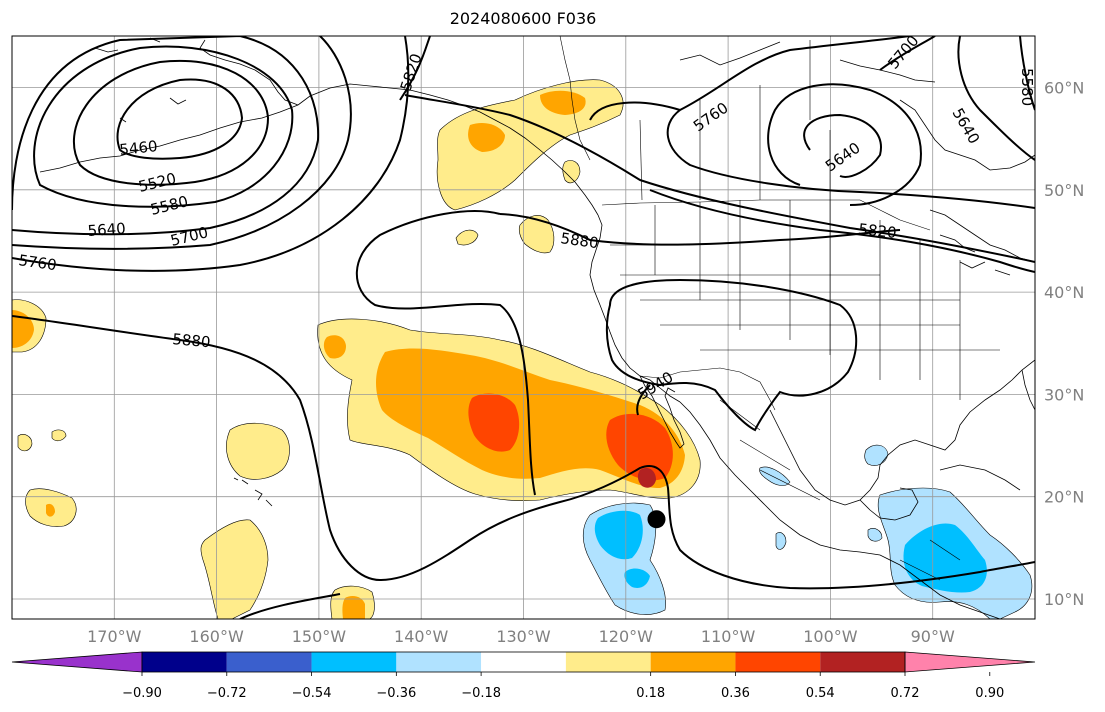 The width and height of the screenshot is (1105, 712). Describe the element at coordinates (212, 50) in the screenshot. I see `coast-alaska-north` at that location.